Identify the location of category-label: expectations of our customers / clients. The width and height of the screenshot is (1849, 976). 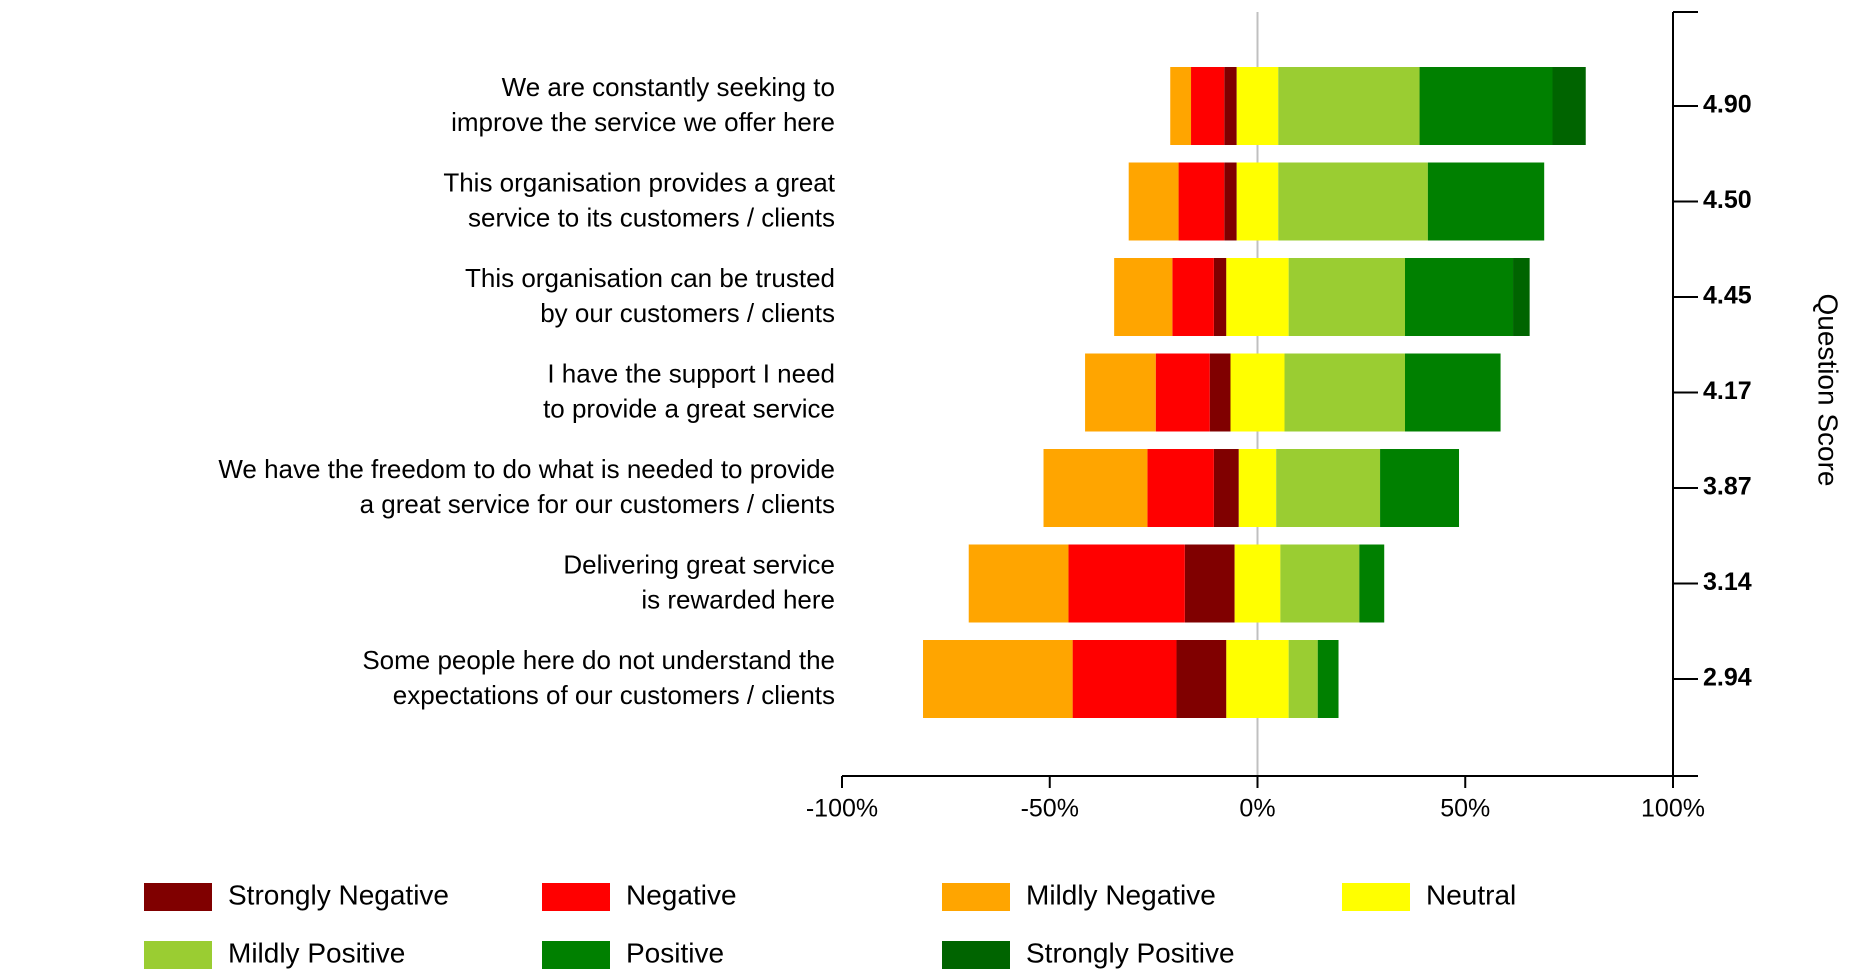
(614, 695).